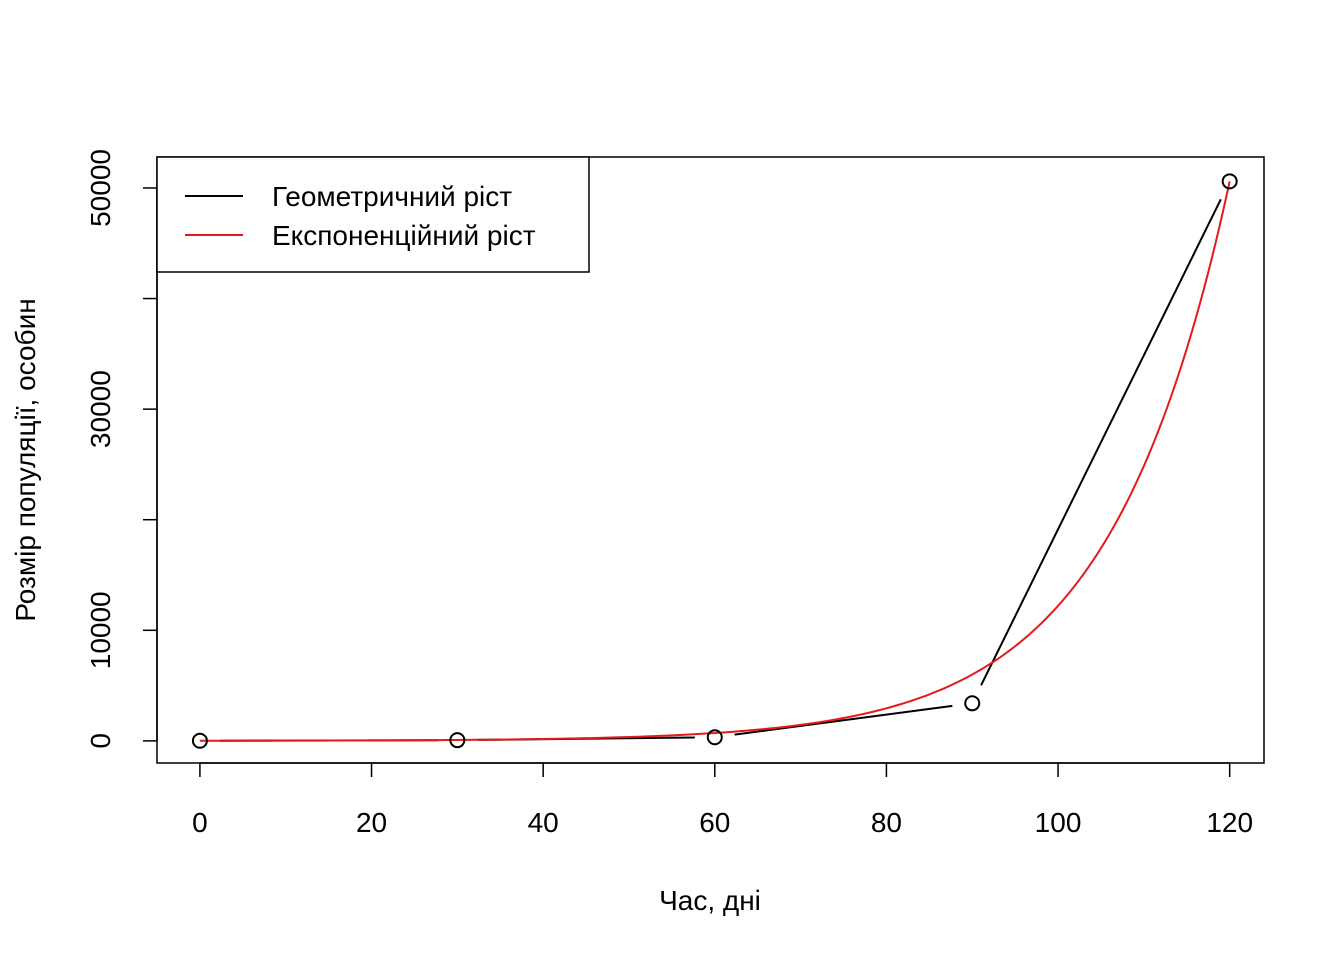 Image resolution: width=1344 pixels, height=960 pixels. I want to click on x-tick-label: 20, so click(371, 822).